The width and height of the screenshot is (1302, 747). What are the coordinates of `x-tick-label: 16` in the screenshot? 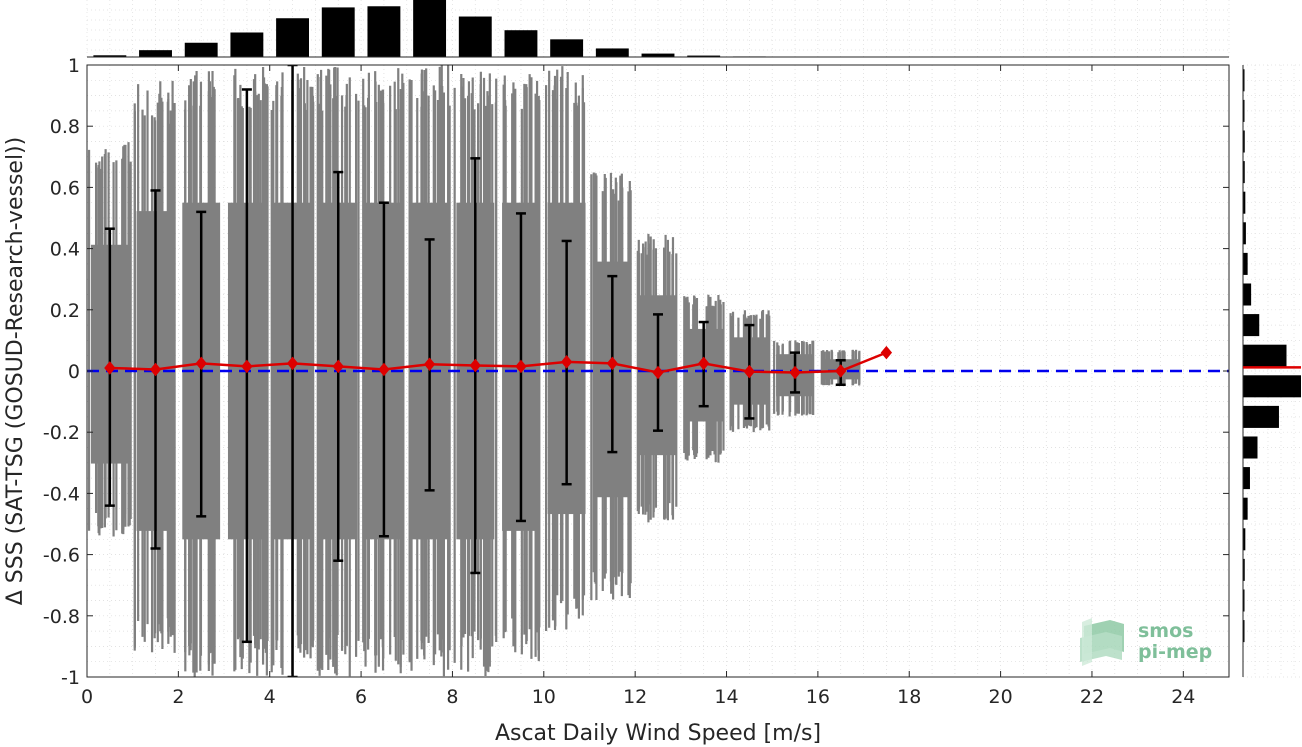 It's located at (818, 697).